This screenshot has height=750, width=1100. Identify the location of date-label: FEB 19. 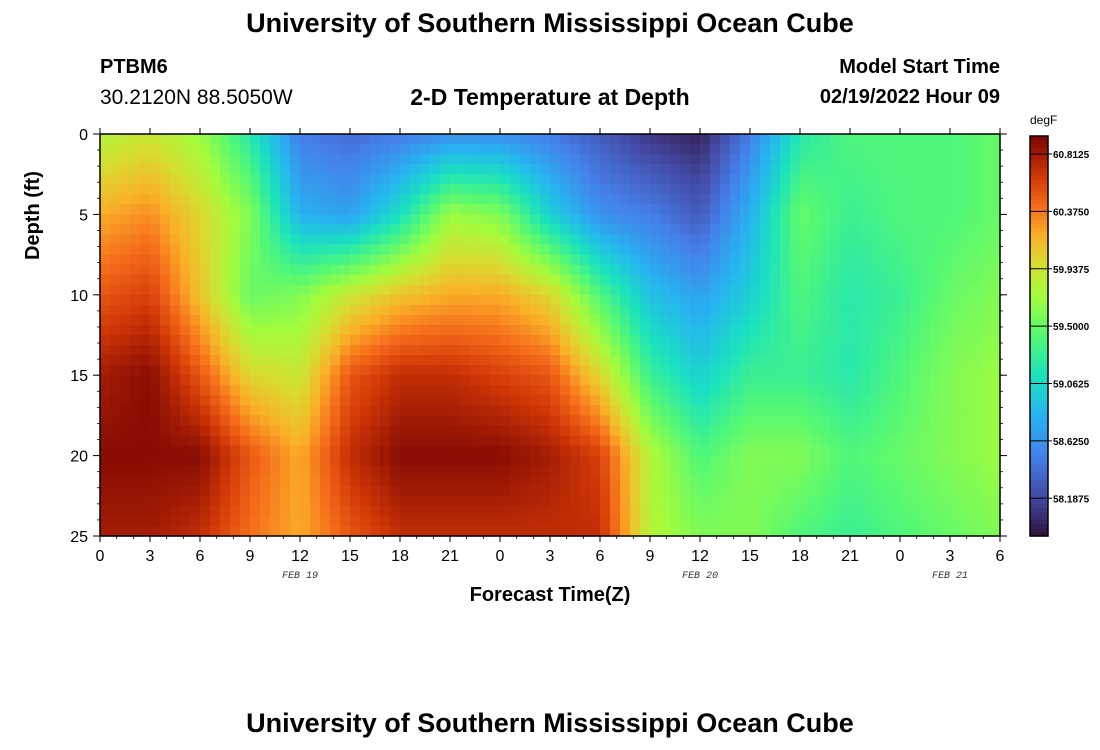
(300, 576).